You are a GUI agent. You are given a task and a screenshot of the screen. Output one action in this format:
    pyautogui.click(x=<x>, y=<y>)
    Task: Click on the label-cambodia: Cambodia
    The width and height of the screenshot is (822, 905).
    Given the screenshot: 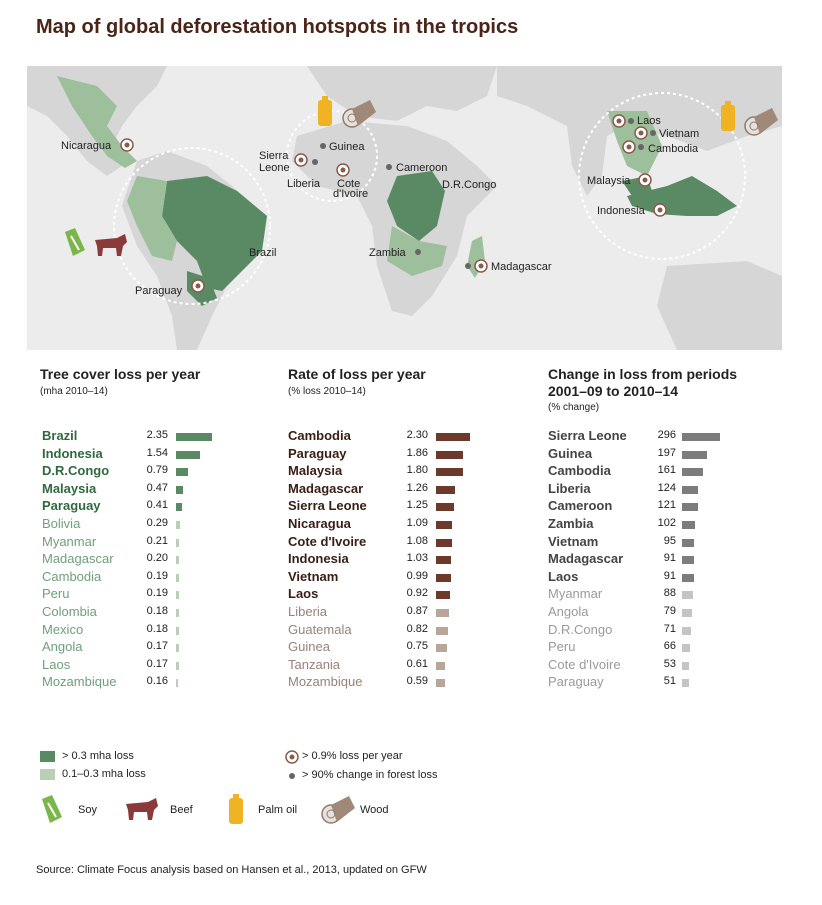 What is the action you would take?
    pyautogui.click(x=673, y=149)
    